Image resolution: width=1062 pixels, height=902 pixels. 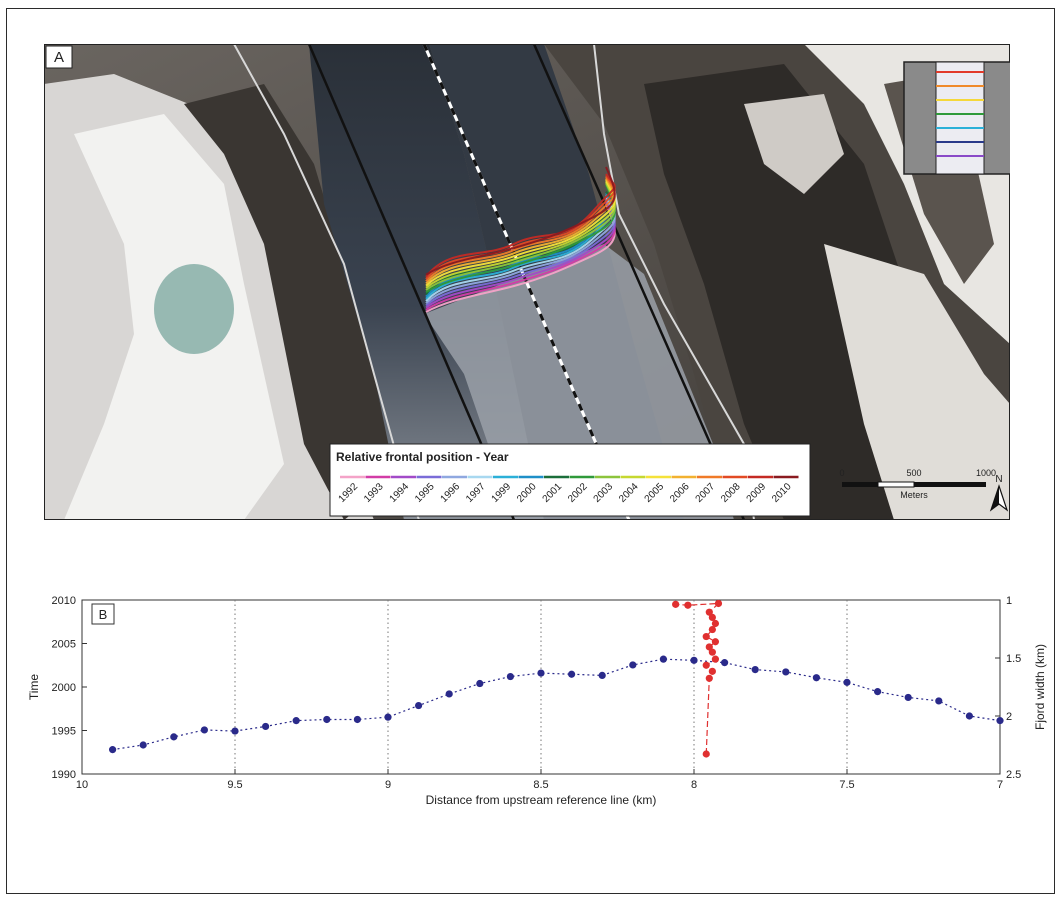 I want to click on y-tick-label: 2010, so click(x=64, y=601).